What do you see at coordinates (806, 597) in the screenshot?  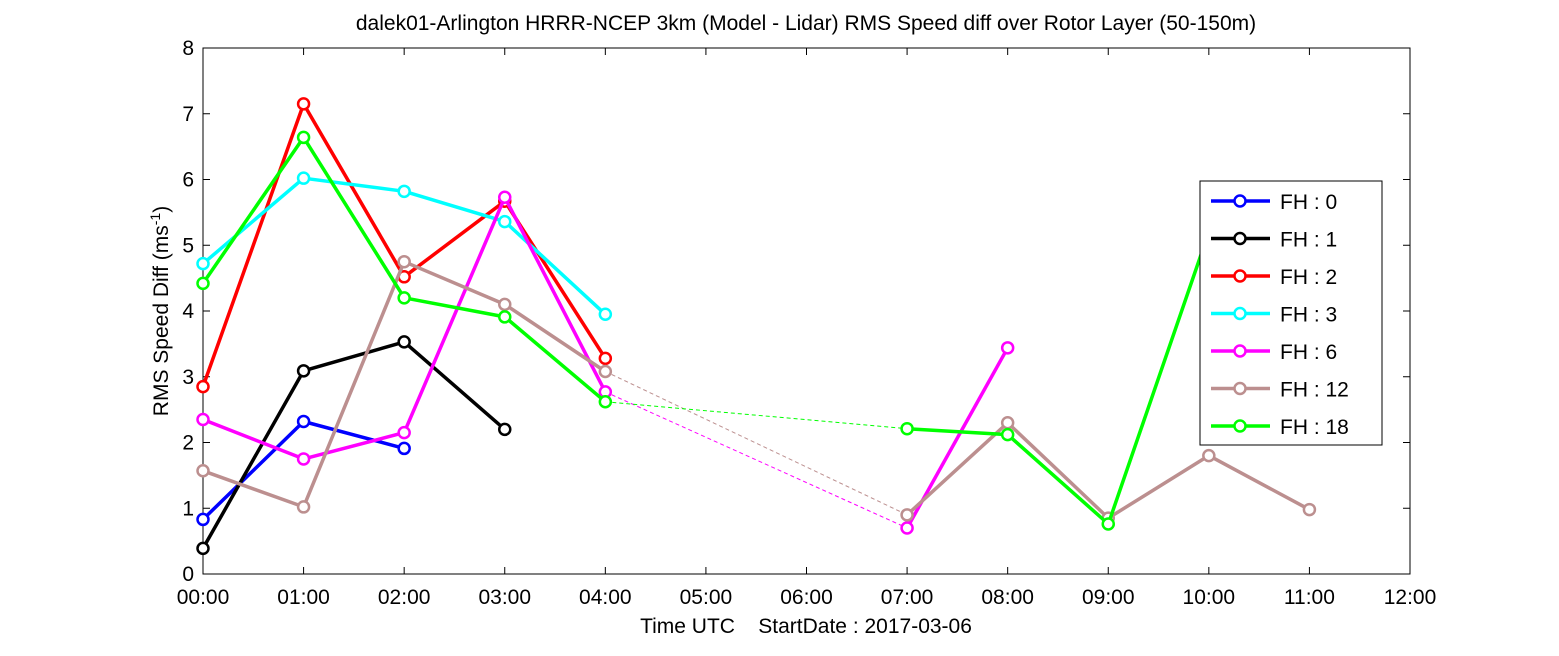 I see `x-tick-label: 06:00` at bounding box center [806, 597].